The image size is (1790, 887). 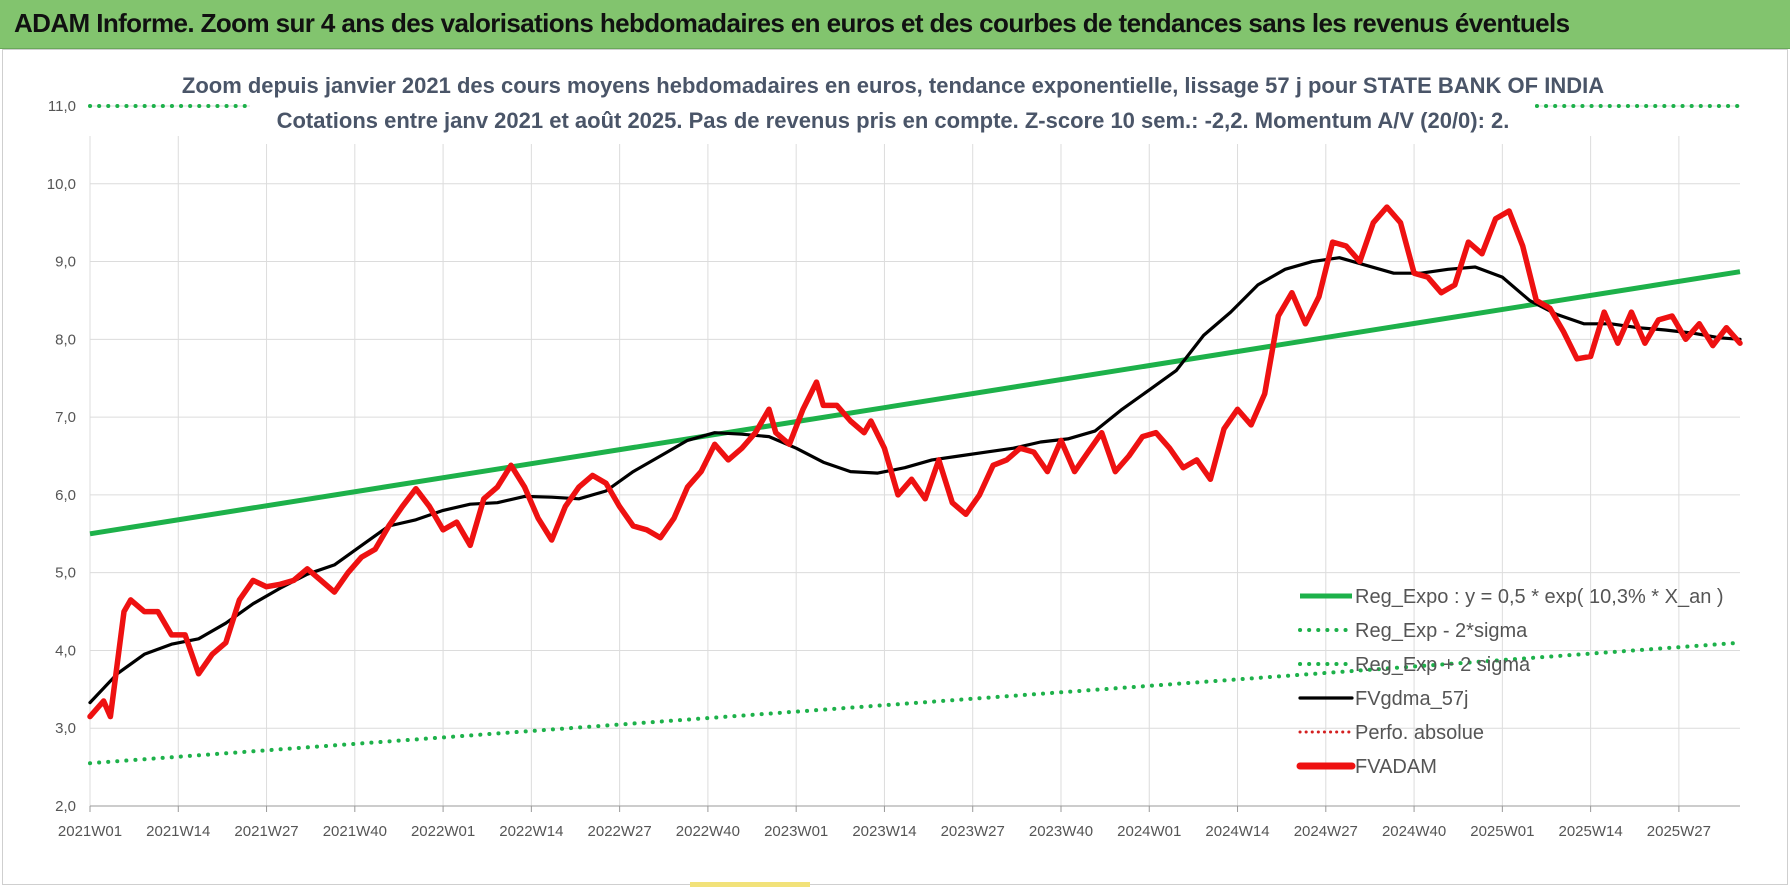 I want to click on legend-label-perfo-absolue: Perfo. absolue, so click(x=1419, y=733).